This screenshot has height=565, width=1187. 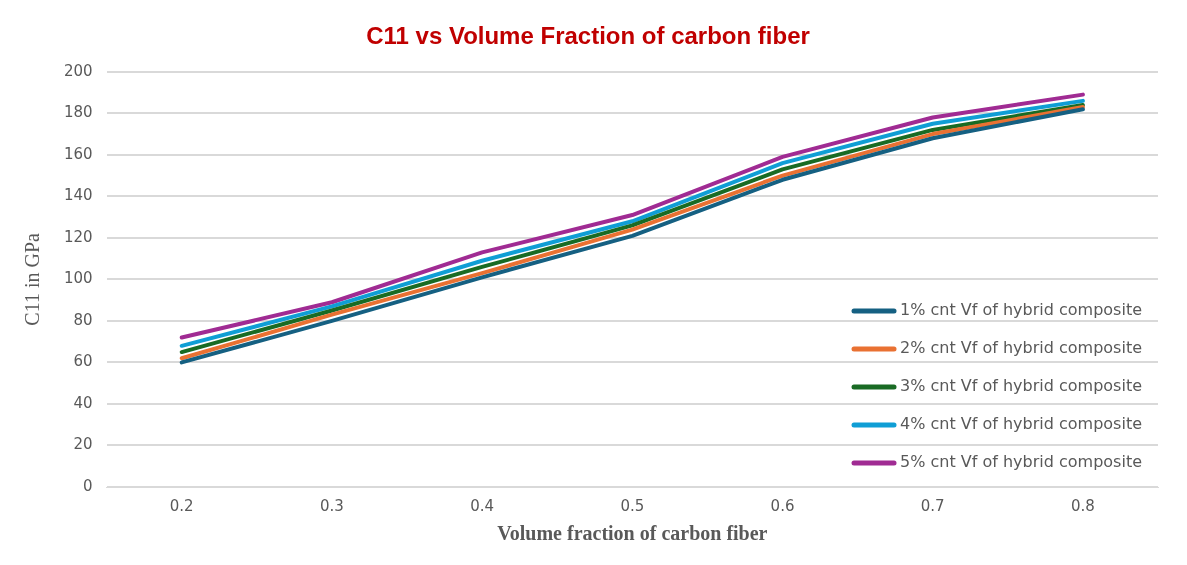 I want to click on x-tick-label: 0.5, so click(x=632, y=505).